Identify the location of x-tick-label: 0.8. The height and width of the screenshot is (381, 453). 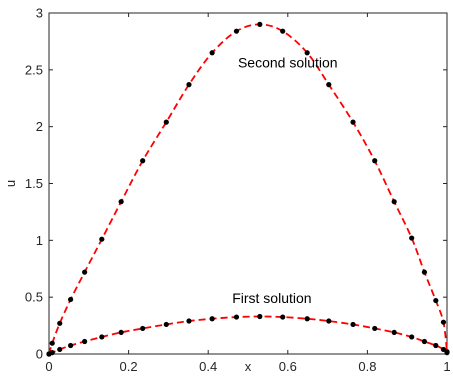
(367, 366).